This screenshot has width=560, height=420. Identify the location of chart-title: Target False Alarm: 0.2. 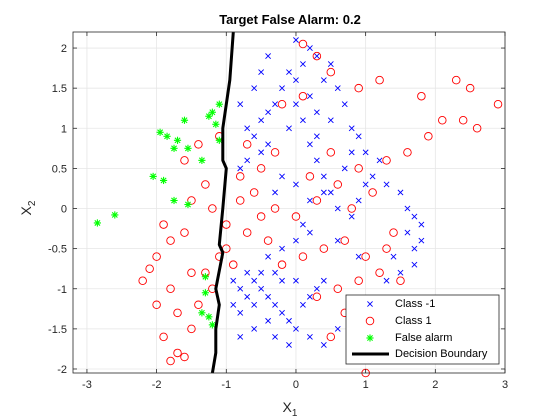
(290, 19).